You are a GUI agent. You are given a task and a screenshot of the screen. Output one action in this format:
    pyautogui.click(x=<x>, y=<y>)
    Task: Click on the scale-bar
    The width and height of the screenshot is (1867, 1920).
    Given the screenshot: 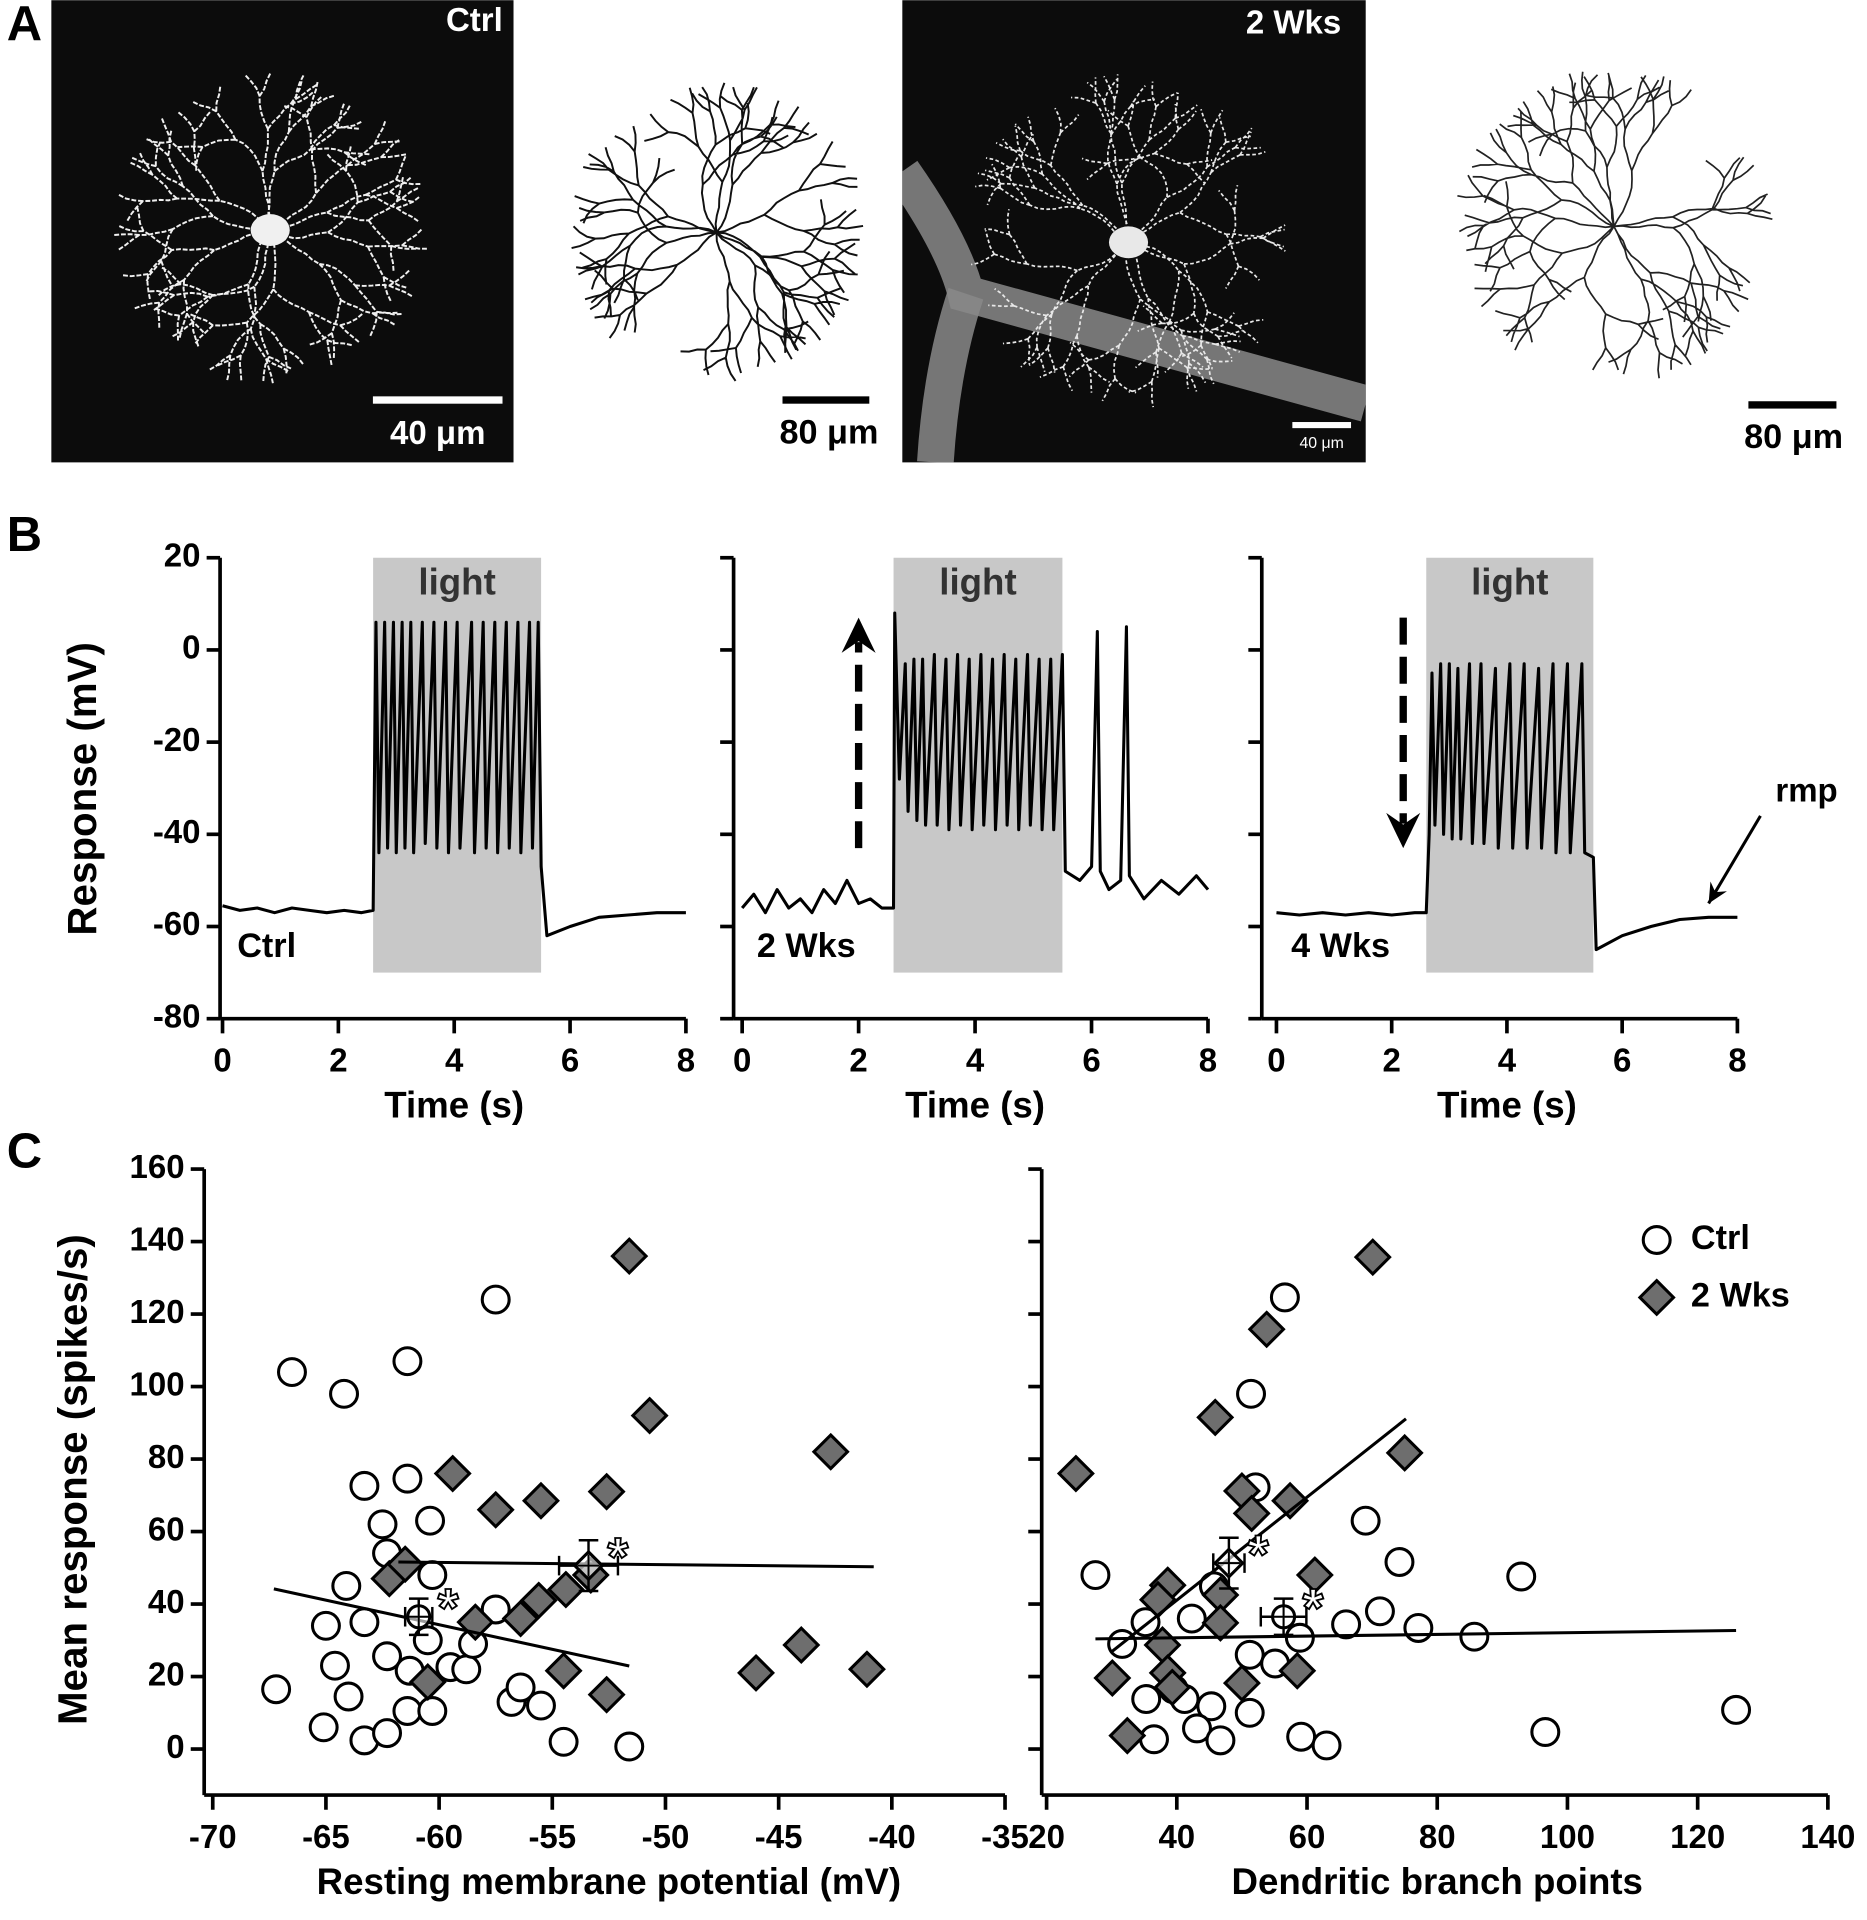 What is the action you would take?
    pyautogui.click(x=437, y=400)
    